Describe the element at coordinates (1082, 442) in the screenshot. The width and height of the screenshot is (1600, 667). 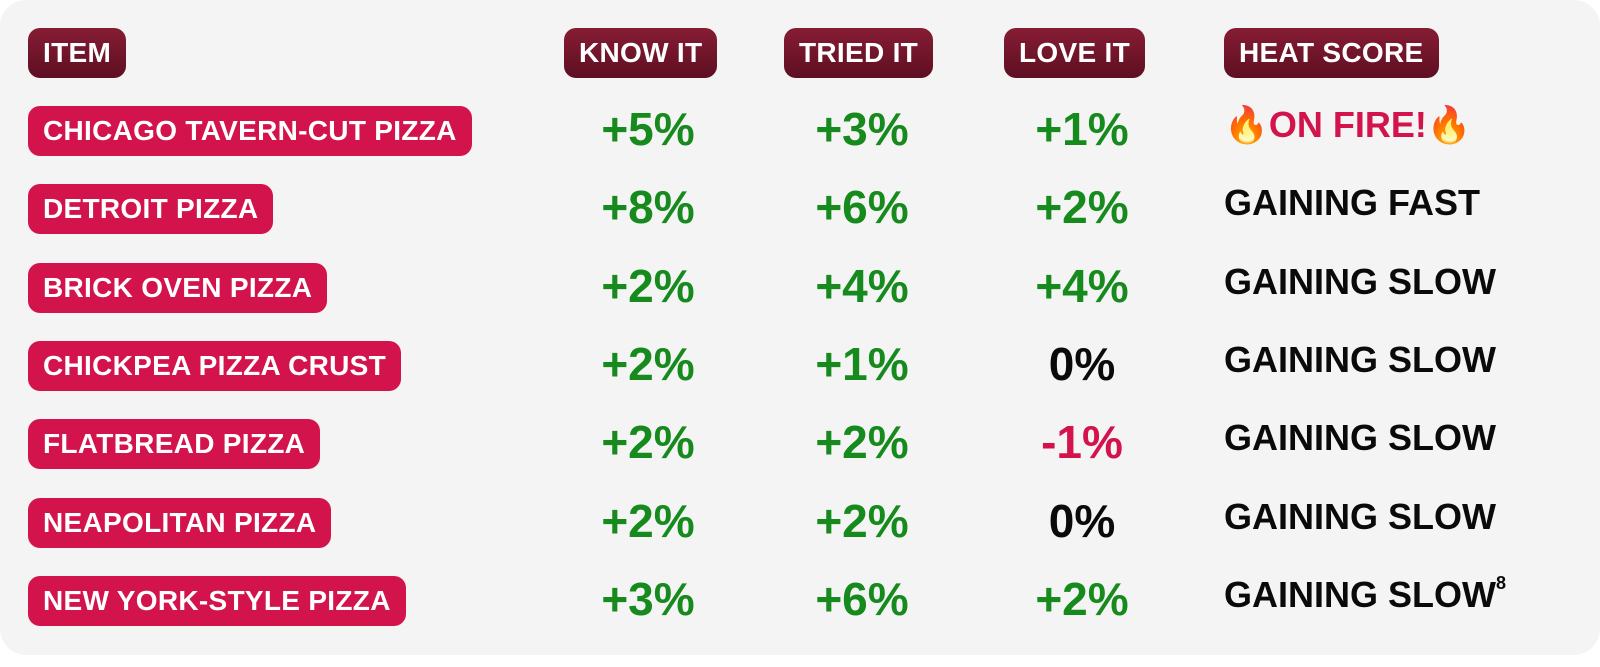
I see `value-cell: -1%` at that location.